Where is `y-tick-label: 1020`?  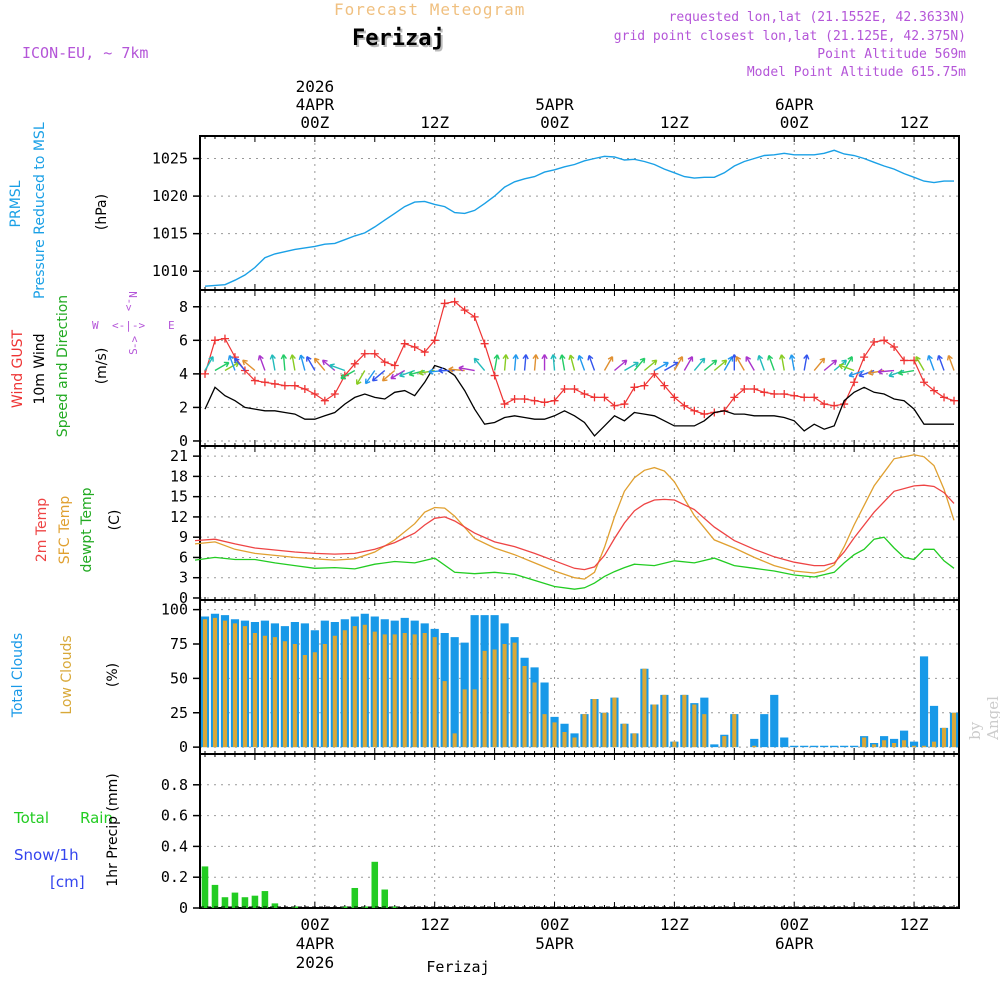
y-tick-label: 1020 is located at coordinates (170, 196).